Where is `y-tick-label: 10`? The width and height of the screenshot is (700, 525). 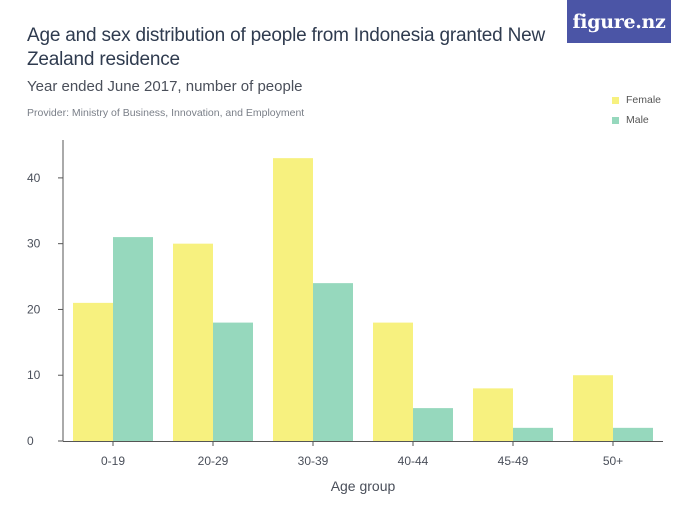
y-tick-label: 10 is located at coordinates (34, 375).